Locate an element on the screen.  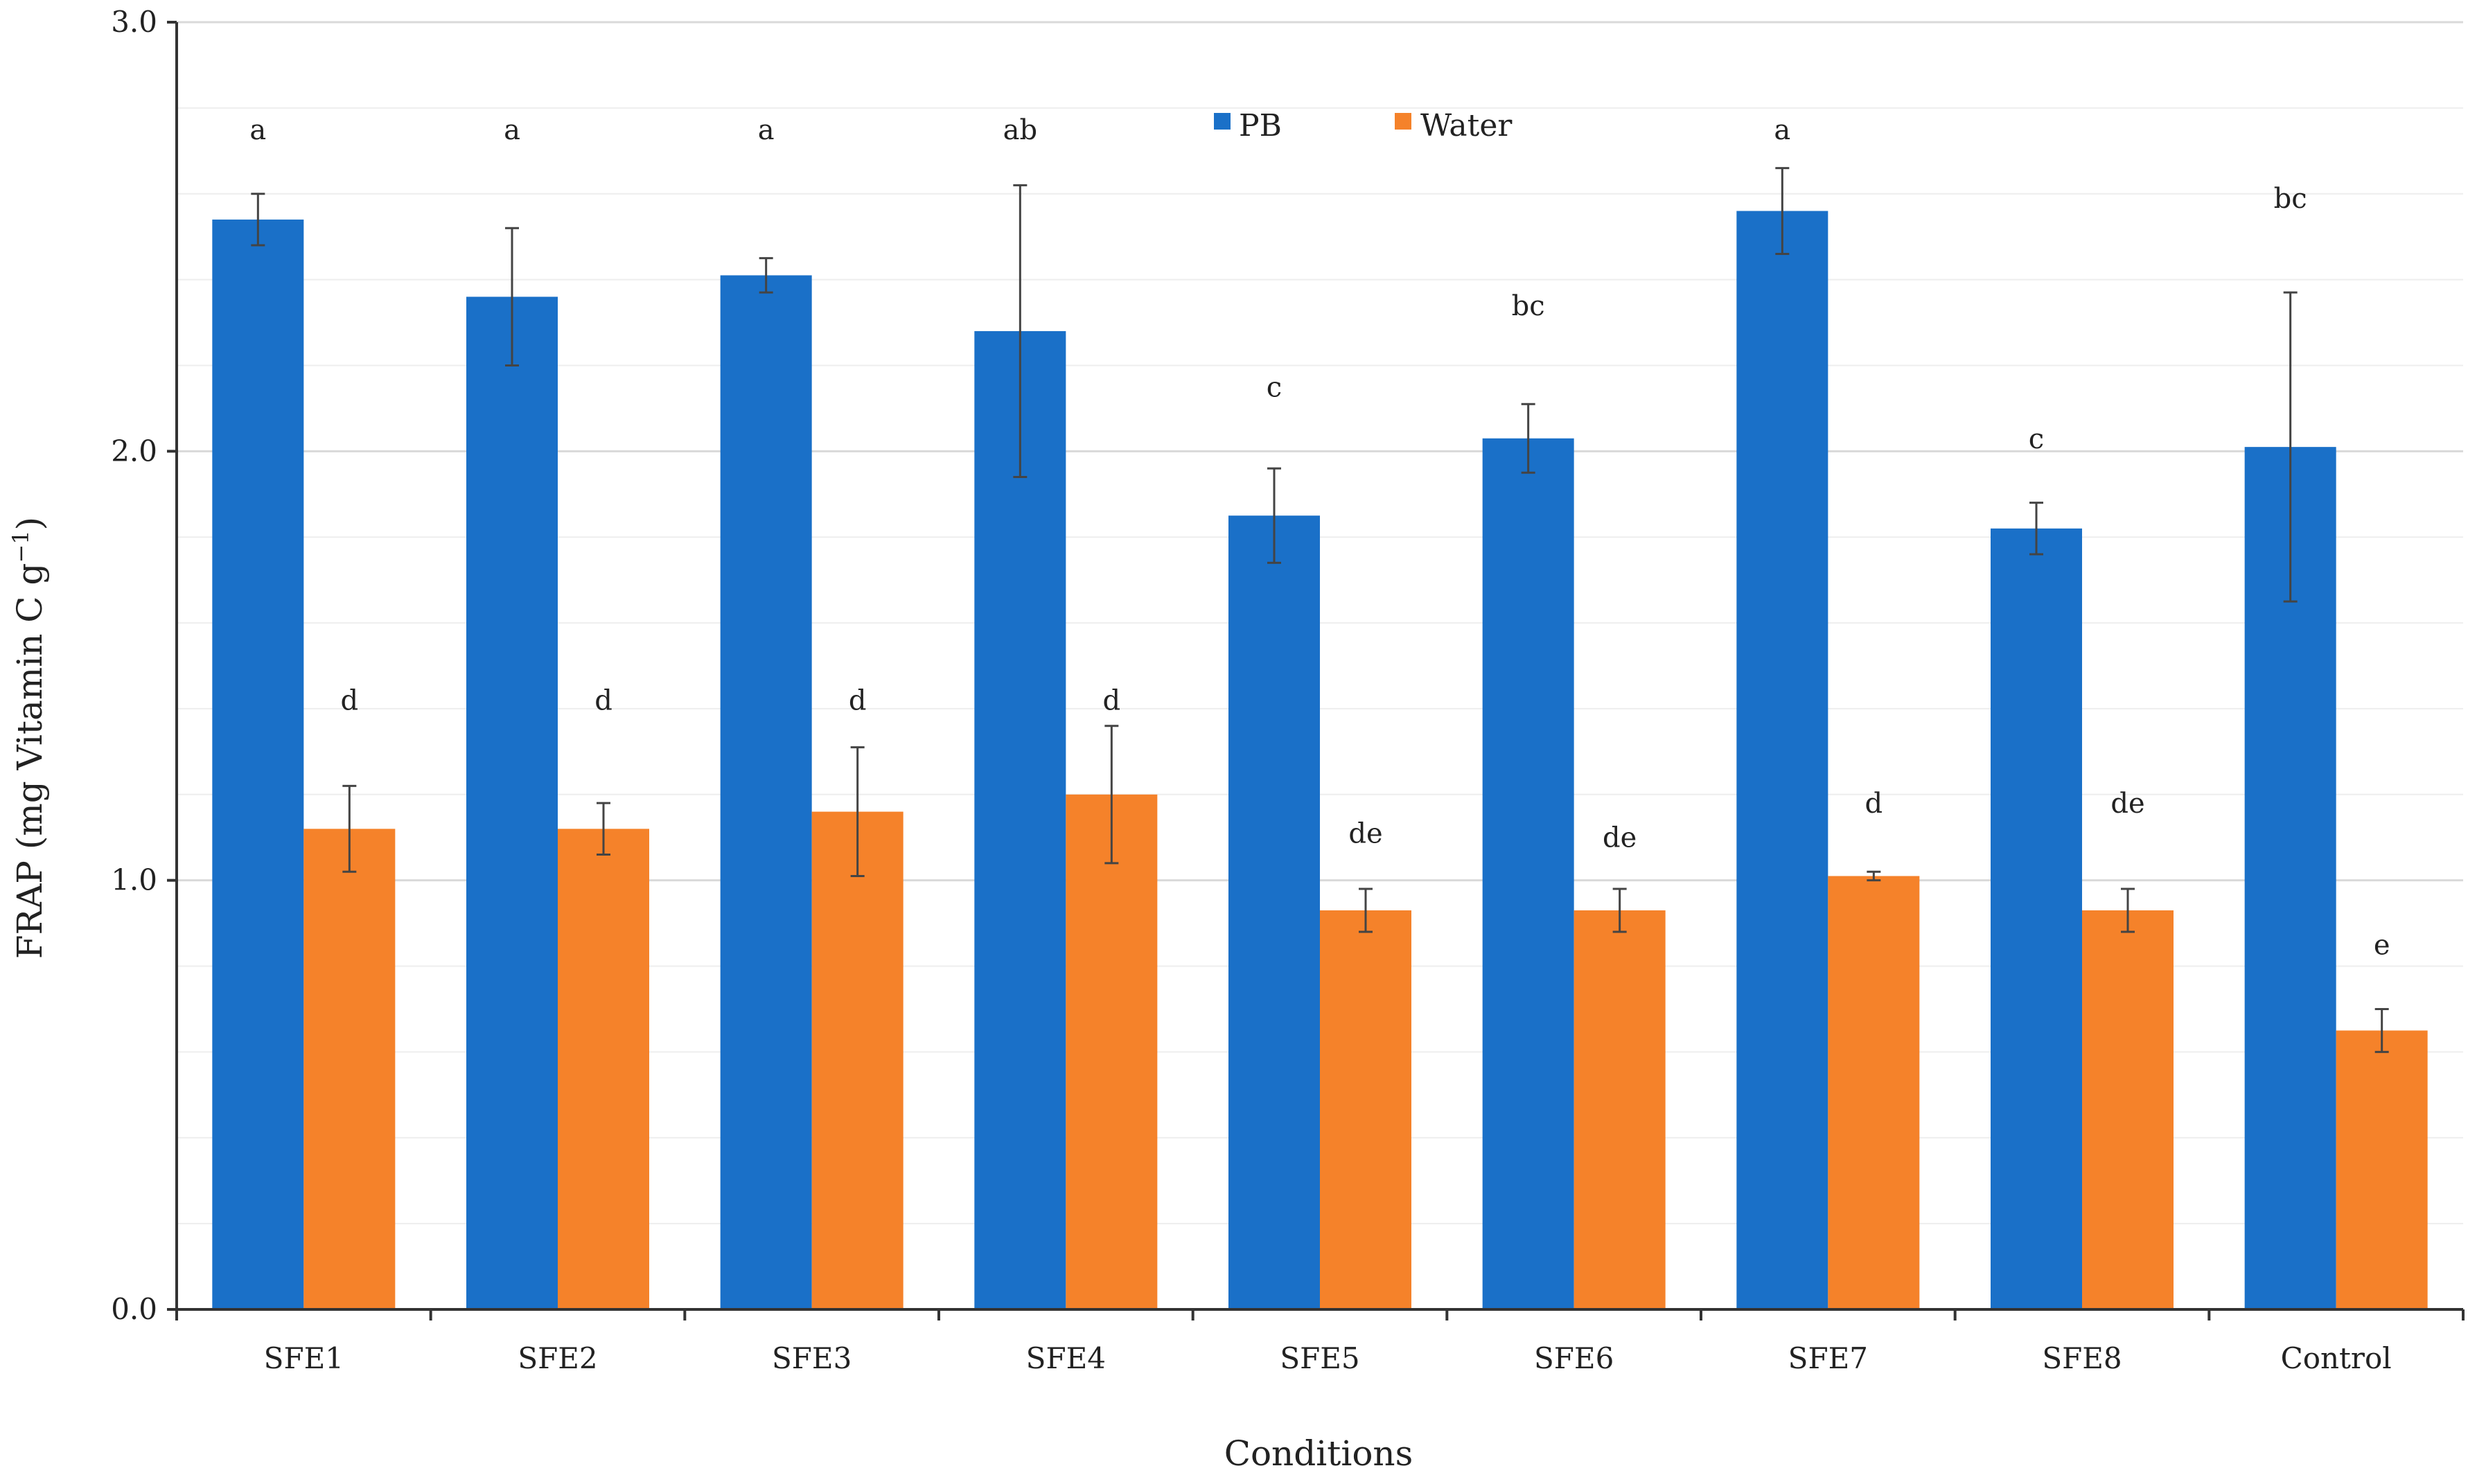
bar-pb-sfe3 is located at coordinates (766, 792).